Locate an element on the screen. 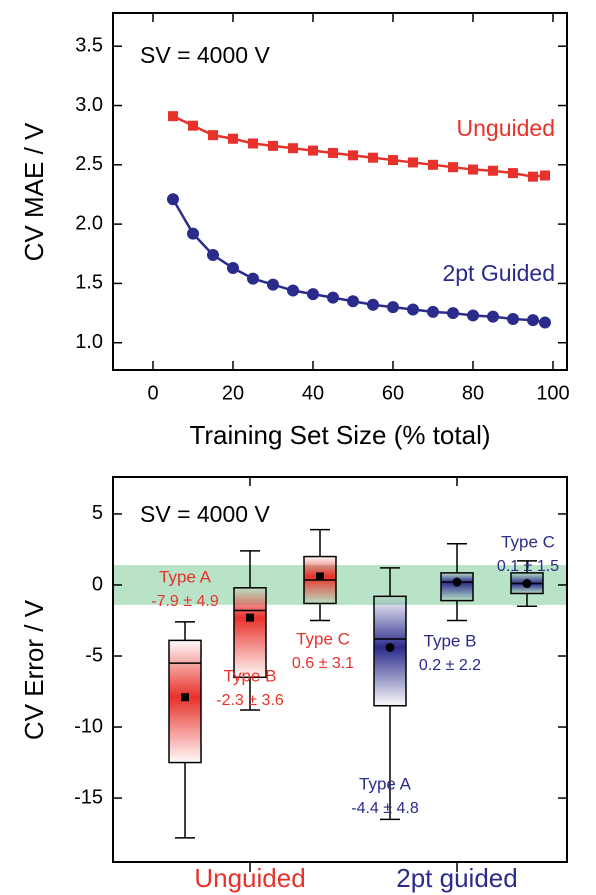 Image resolution: width=596 pixels, height=895 pixels. x-tick-label: 20 is located at coordinates (233, 393).